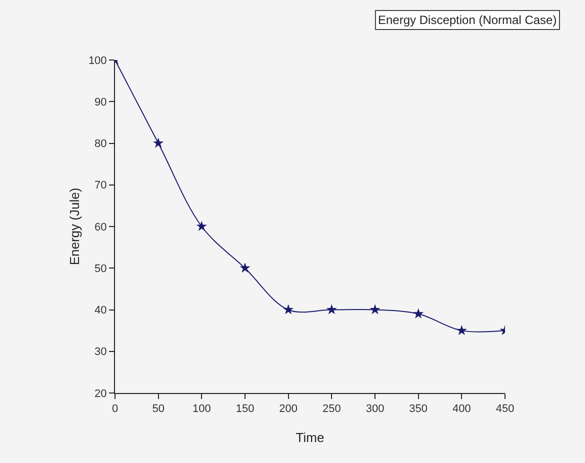 The image size is (585, 463). I want to click on y-tick-label: 90, so click(100, 102).